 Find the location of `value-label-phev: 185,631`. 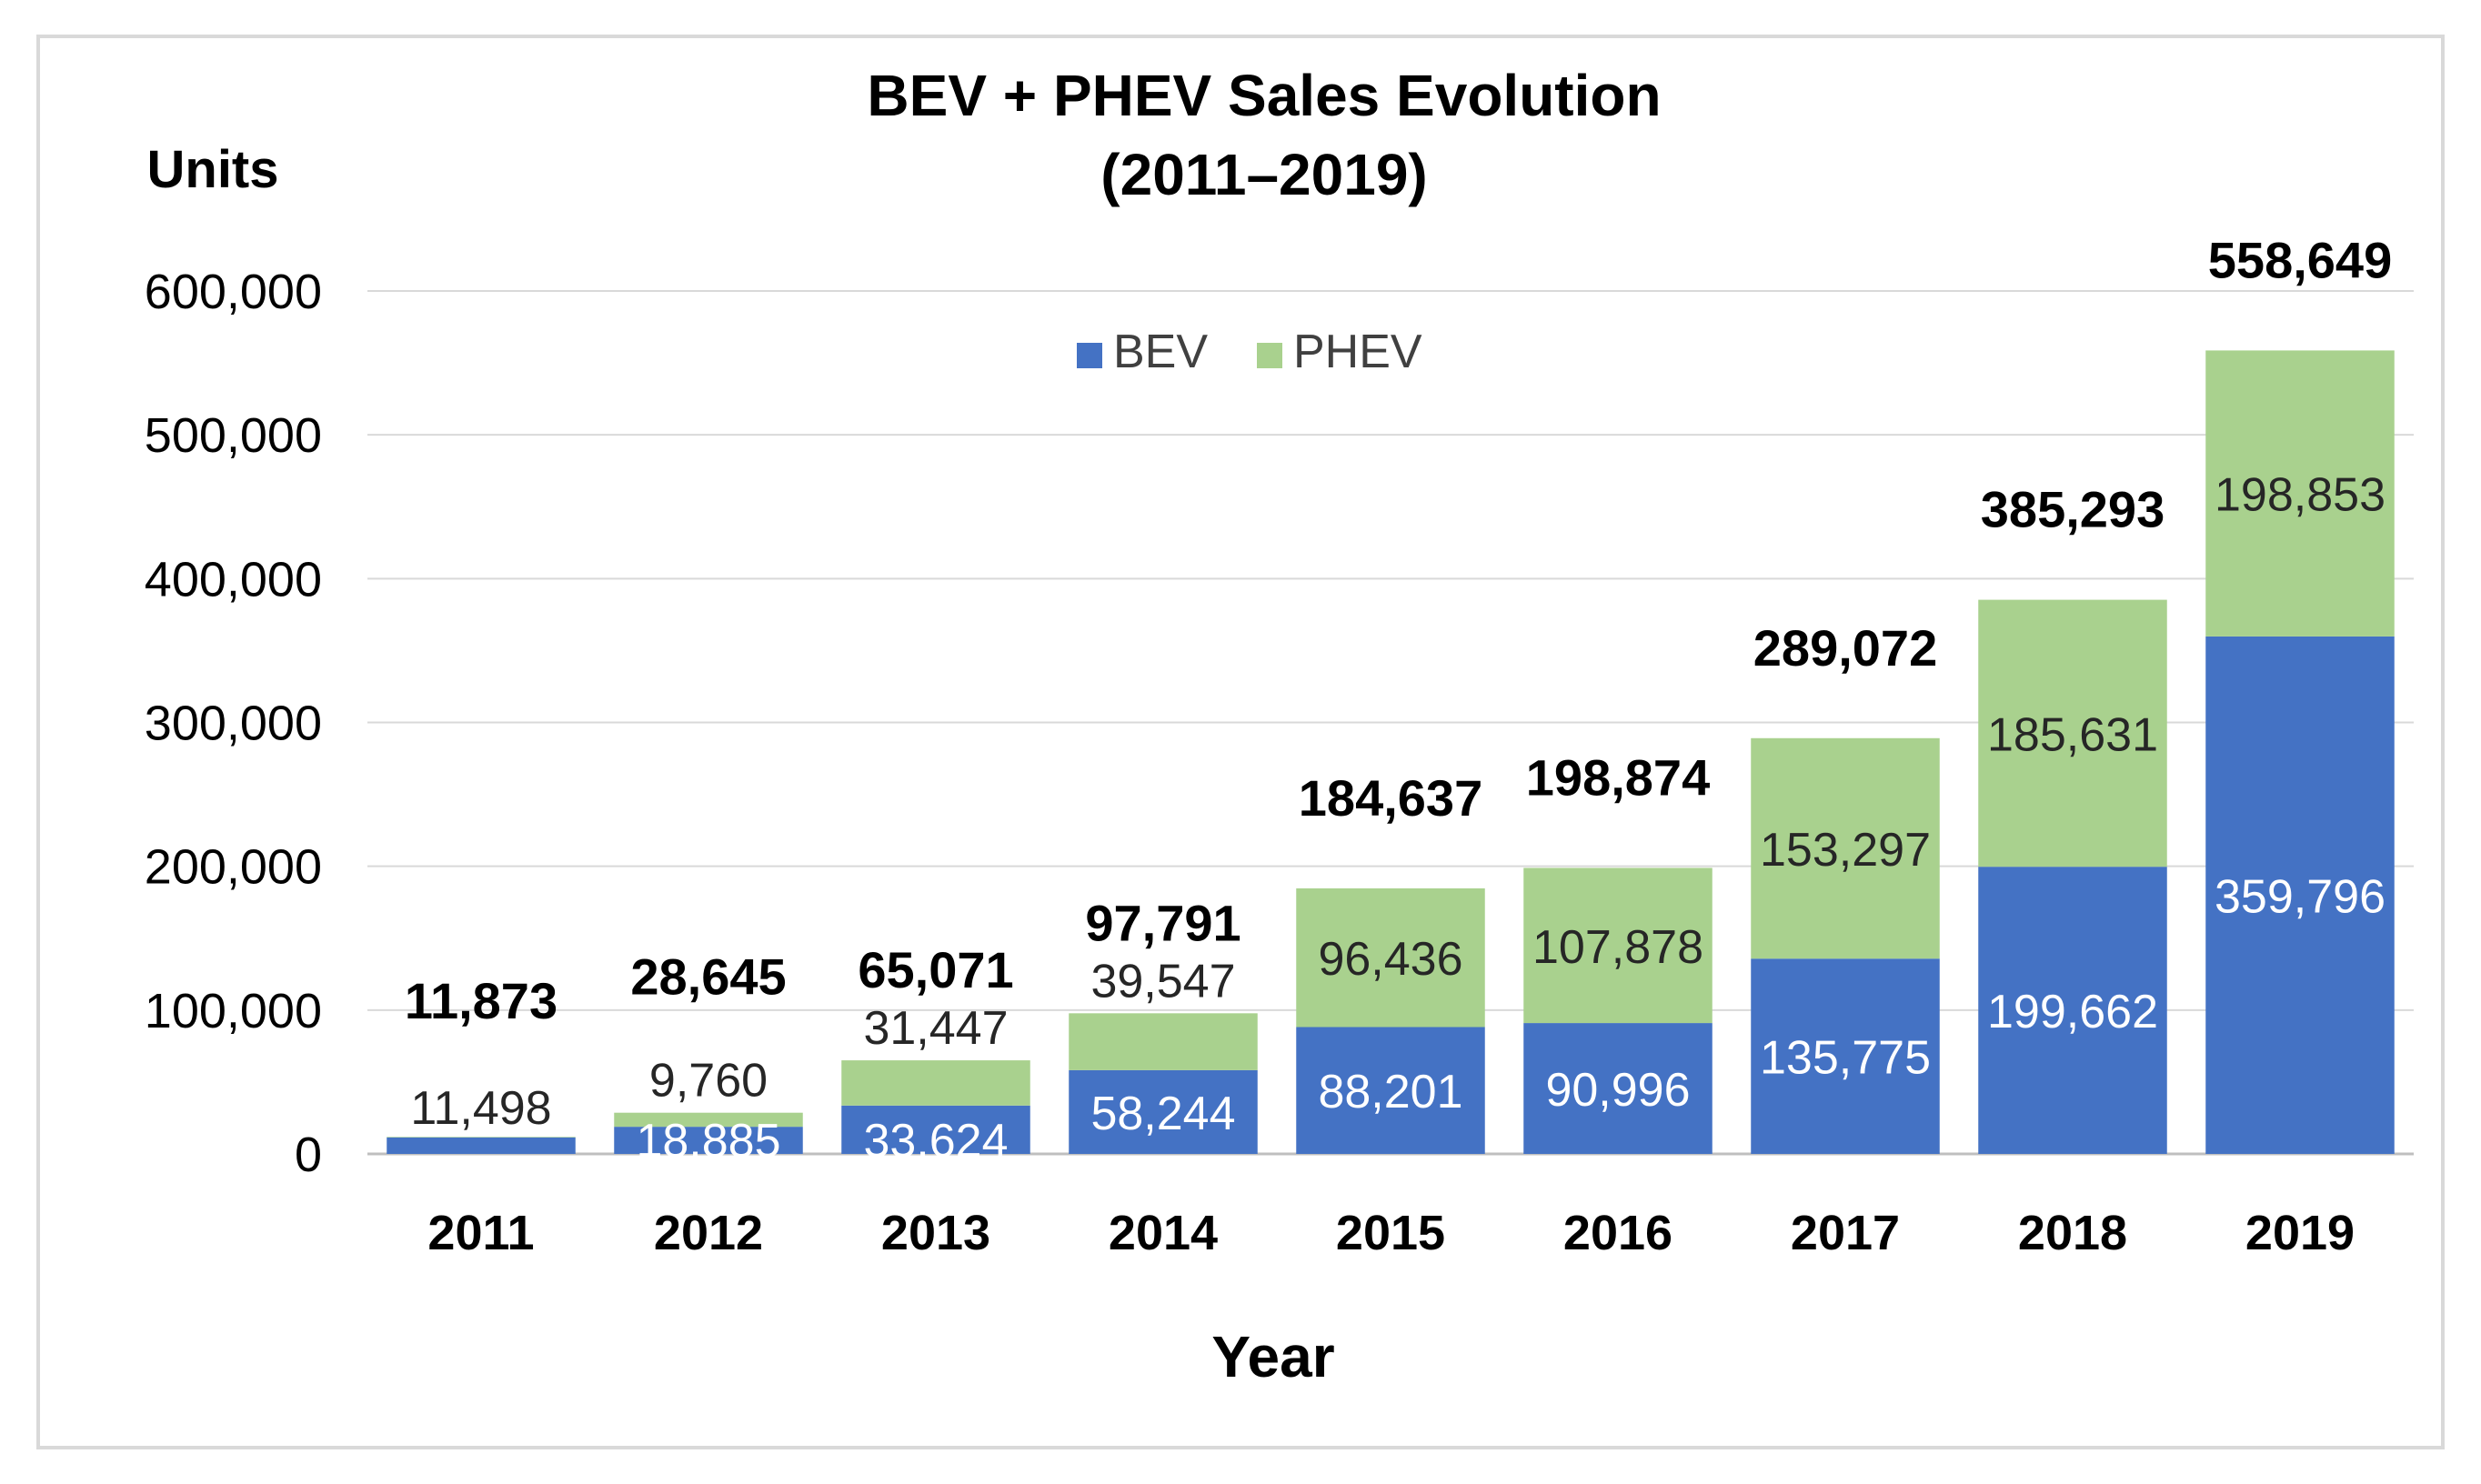

value-label-phev: 185,631 is located at coordinates (2072, 735).